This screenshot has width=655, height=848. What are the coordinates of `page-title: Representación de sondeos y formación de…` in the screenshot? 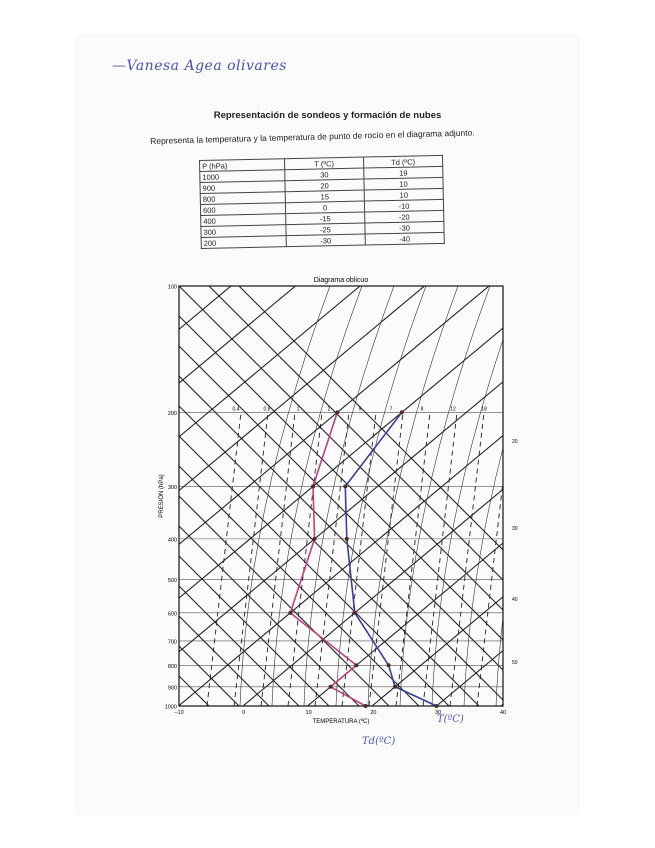 It's located at (327, 115).